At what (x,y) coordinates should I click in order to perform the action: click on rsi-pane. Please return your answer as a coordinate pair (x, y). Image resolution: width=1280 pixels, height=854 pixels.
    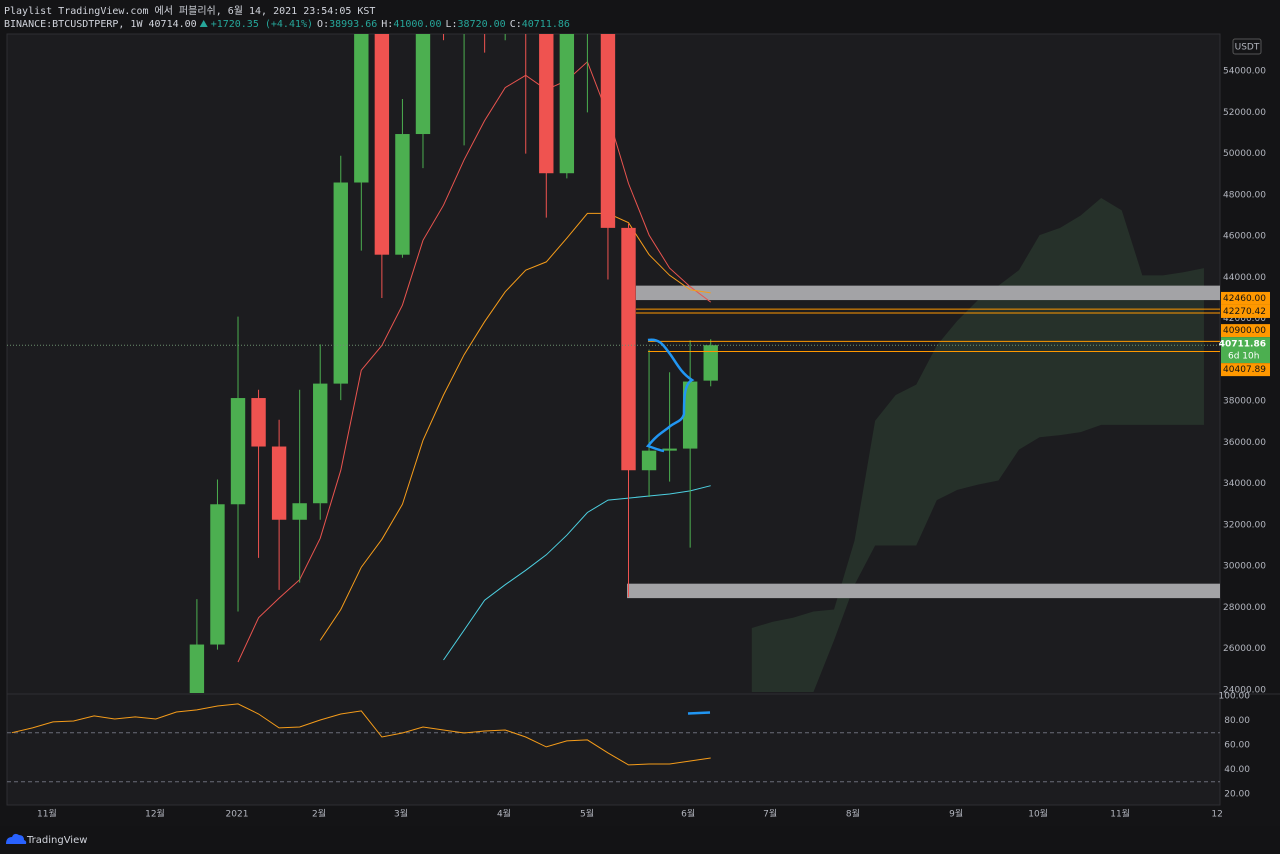
    Looking at the image, I should click on (613, 743).